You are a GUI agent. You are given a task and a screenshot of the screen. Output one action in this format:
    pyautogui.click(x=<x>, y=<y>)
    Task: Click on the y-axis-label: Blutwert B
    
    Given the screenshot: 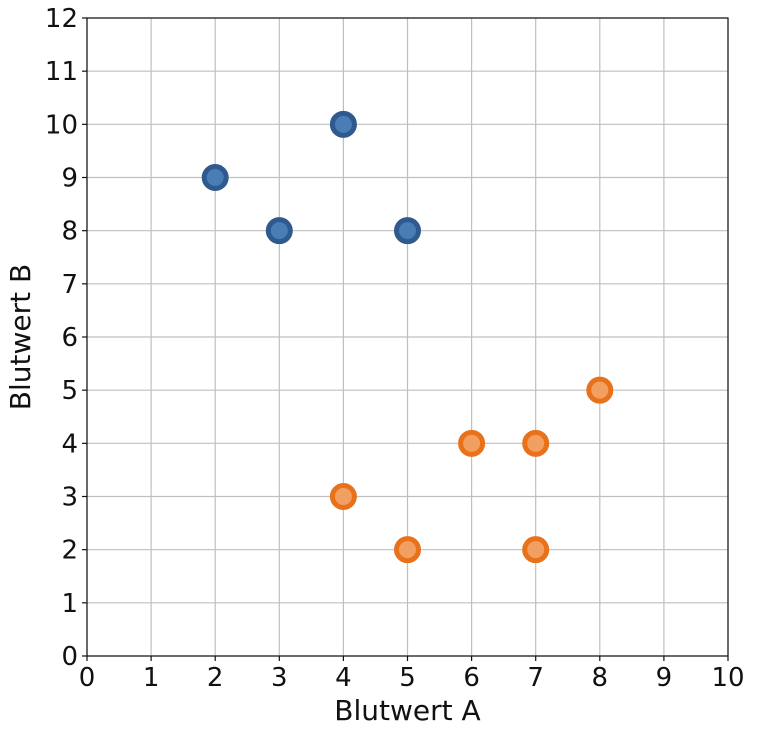 What is the action you would take?
    pyautogui.click(x=20, y=337)
    